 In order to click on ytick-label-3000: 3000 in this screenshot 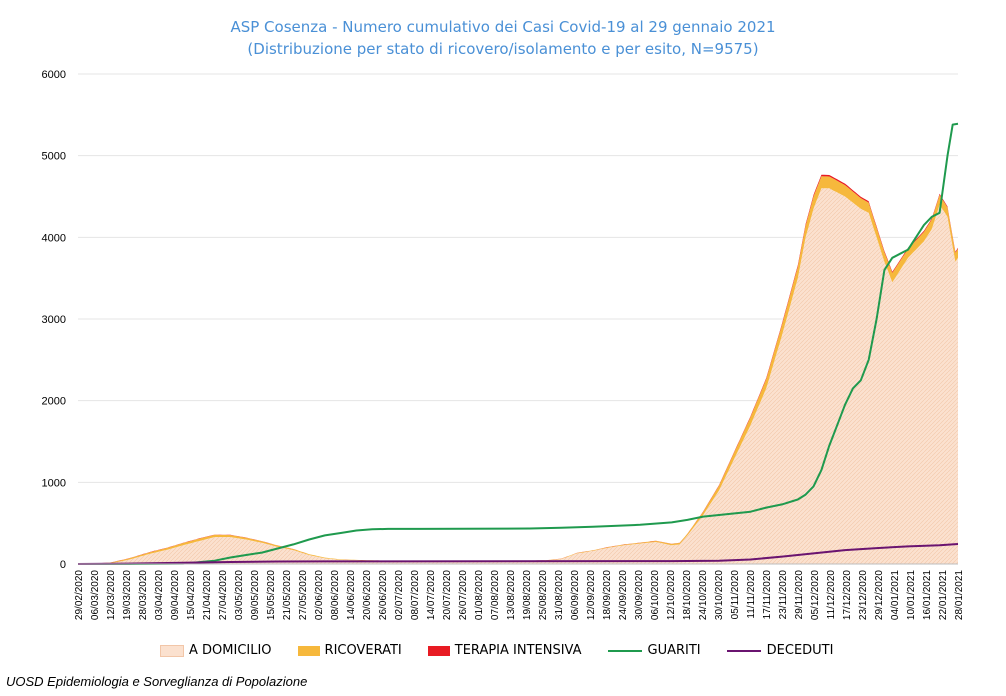, I will do `click(54, 320)`.